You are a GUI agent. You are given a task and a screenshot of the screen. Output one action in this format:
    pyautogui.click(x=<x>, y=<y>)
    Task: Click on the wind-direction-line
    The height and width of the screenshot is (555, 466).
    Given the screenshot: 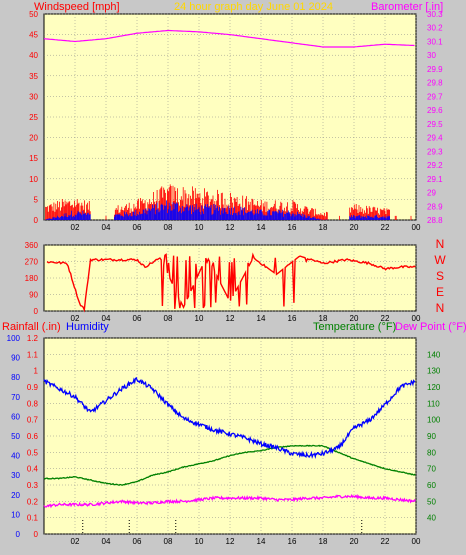 What is the action you would take?
    pyautogui.click(x=231, y=282)
    